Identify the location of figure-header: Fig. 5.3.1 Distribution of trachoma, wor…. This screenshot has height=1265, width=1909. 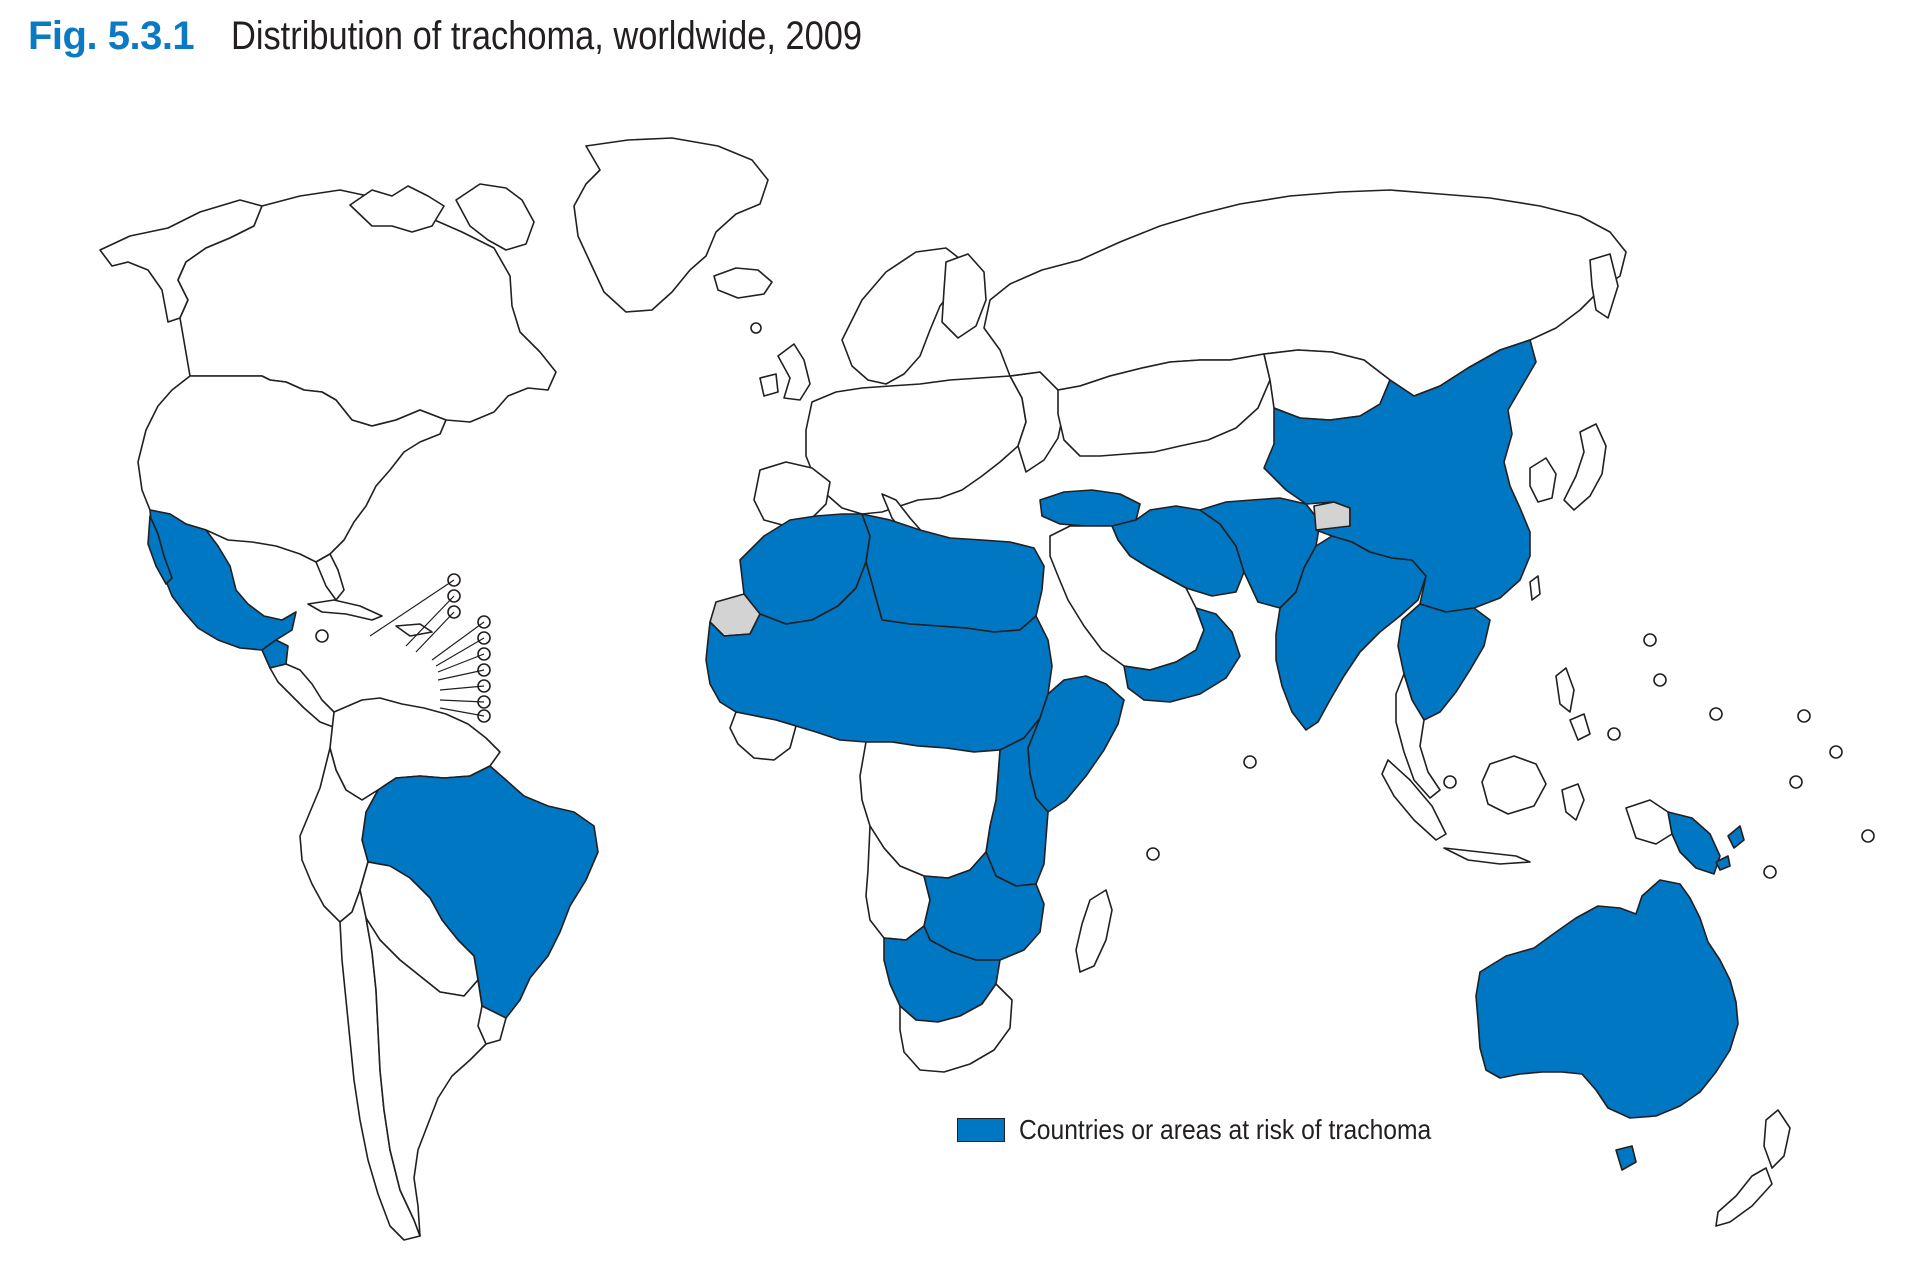
(496, 36).